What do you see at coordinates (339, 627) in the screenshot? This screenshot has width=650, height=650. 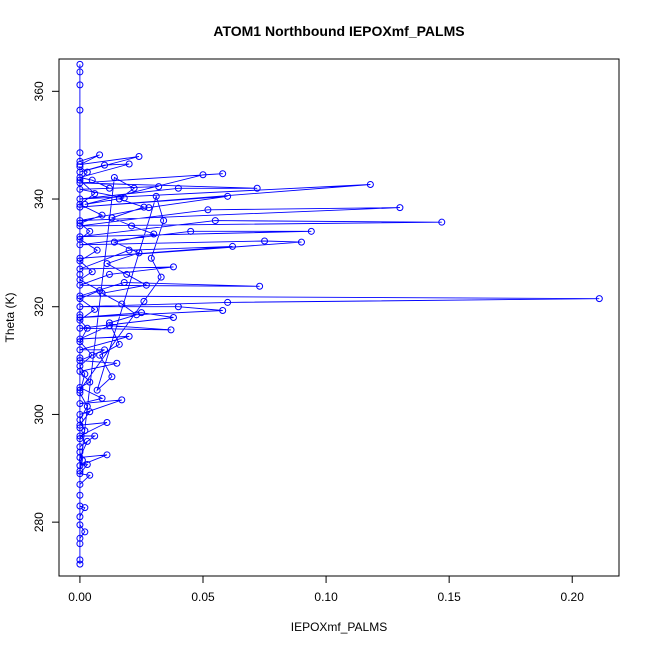 I see `x-axis-label: IEPOXmf_PALMS` at bounding box center [339, 627].